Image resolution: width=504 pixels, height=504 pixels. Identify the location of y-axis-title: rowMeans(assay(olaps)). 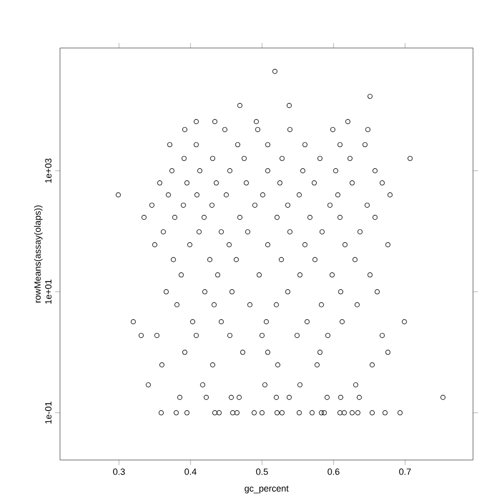
(38, 253).